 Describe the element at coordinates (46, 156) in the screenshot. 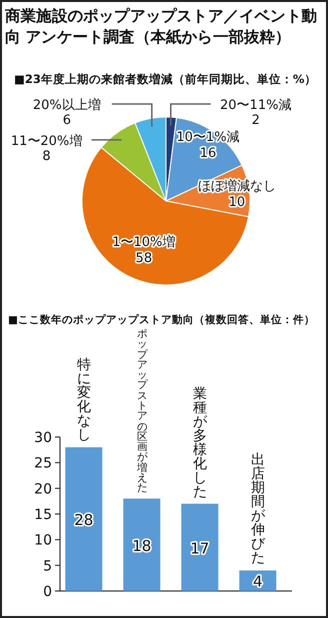

I see `data-label: 8` at that location.